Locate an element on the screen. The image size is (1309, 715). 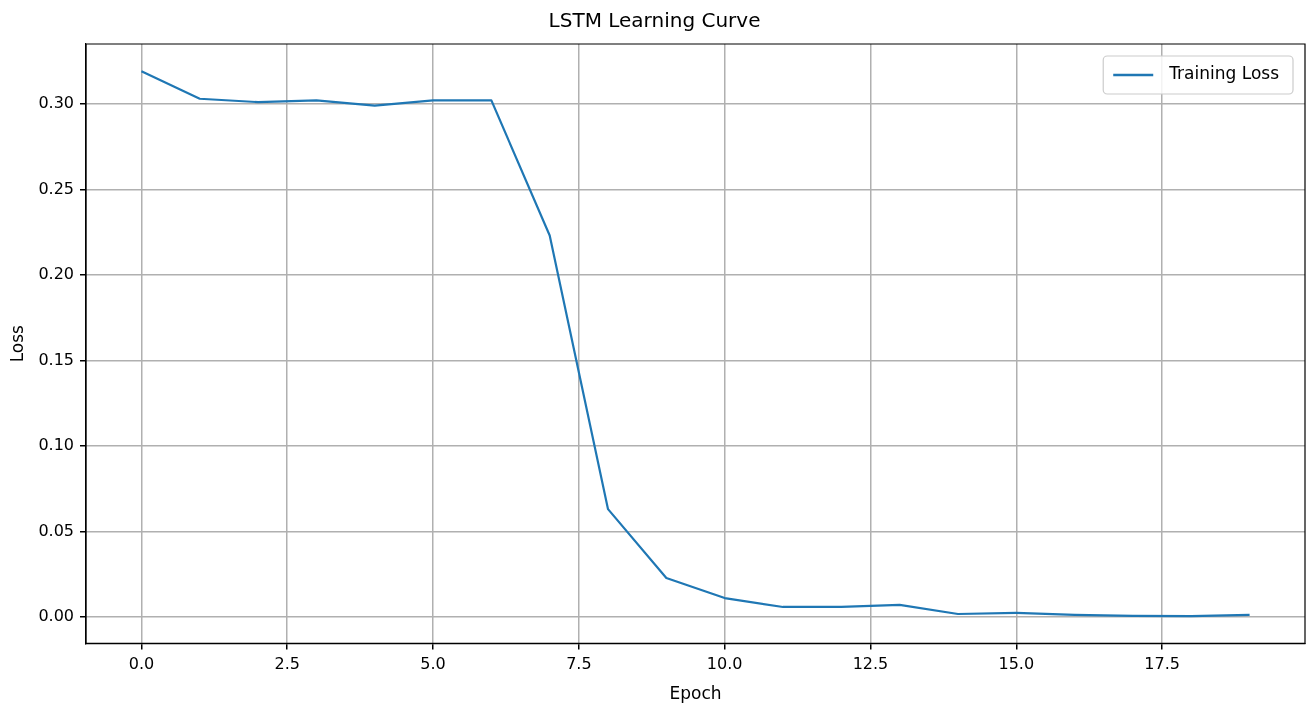
x-tick-label: 10.0 is located at coordinates (724, 664).